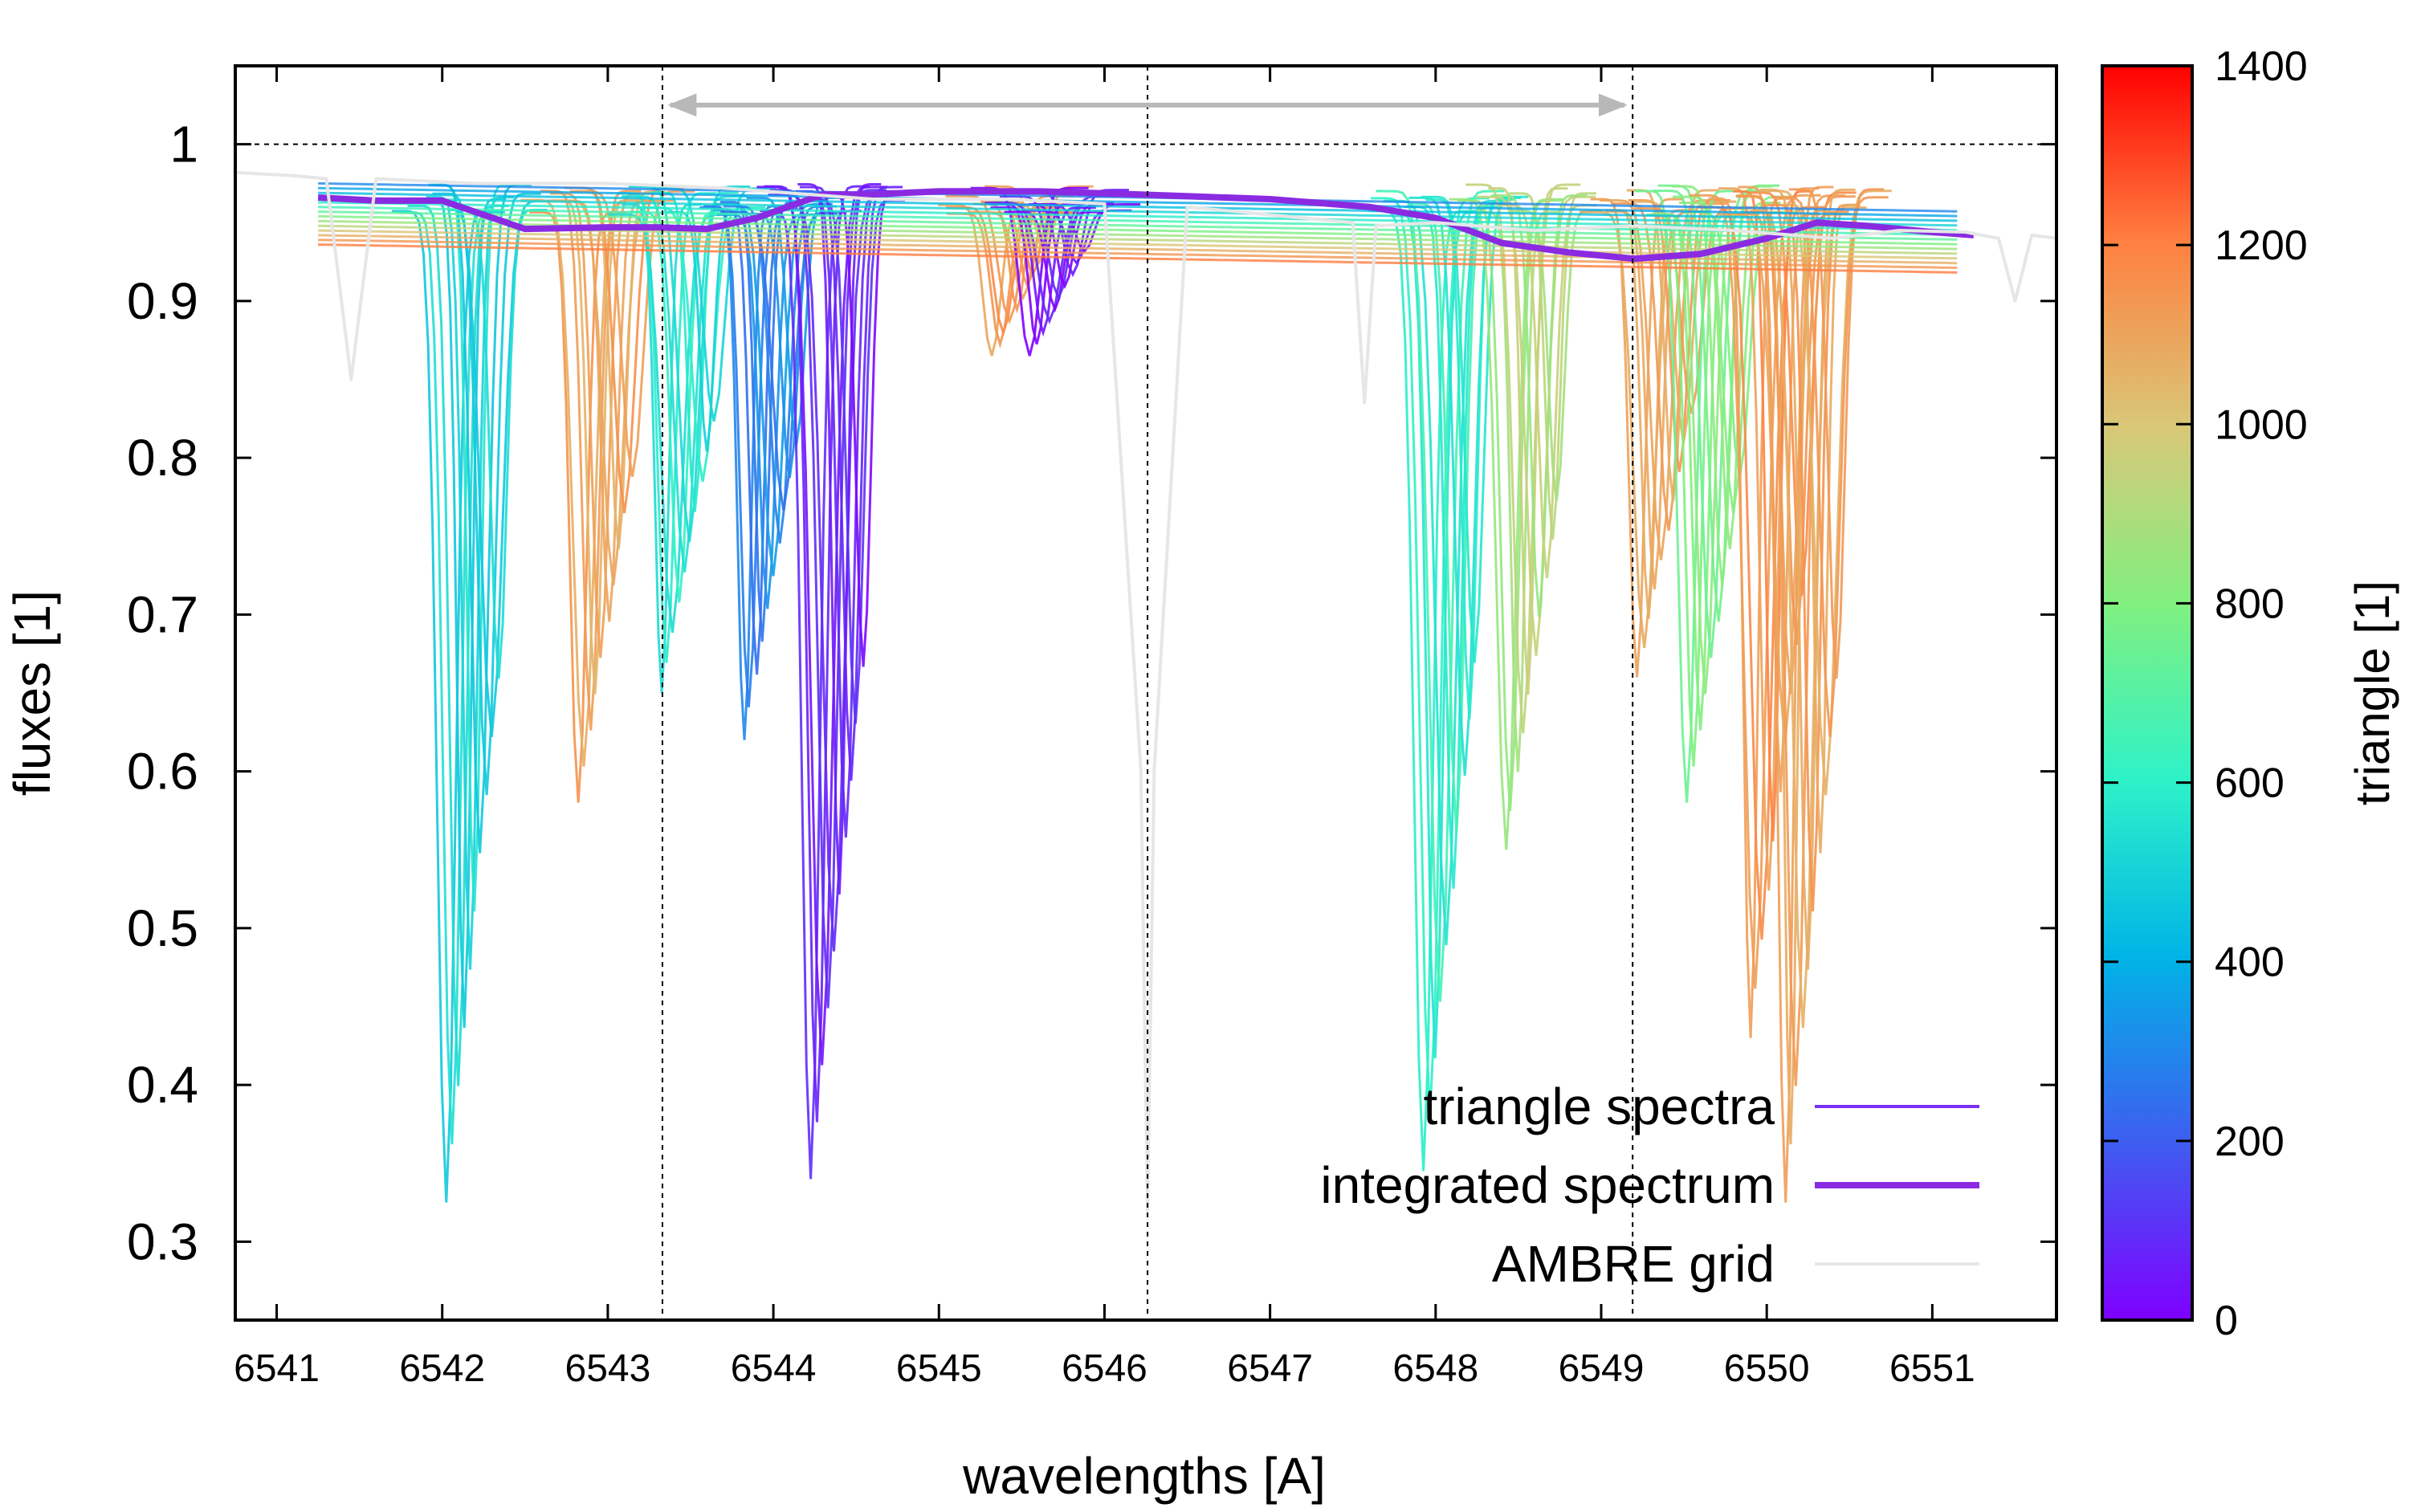  What do you see at coordinates (1602, 1369) in the screenshot?
I see `x-tick-label: 6549` at bounding box center [1602, 1369].